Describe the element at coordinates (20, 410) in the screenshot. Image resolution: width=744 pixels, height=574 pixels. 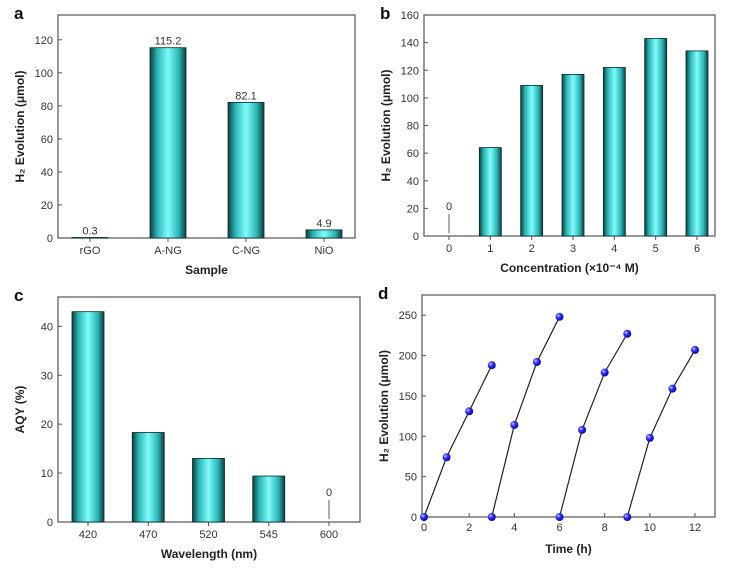
I see `y-axis-label: AQY (%)` at that location.